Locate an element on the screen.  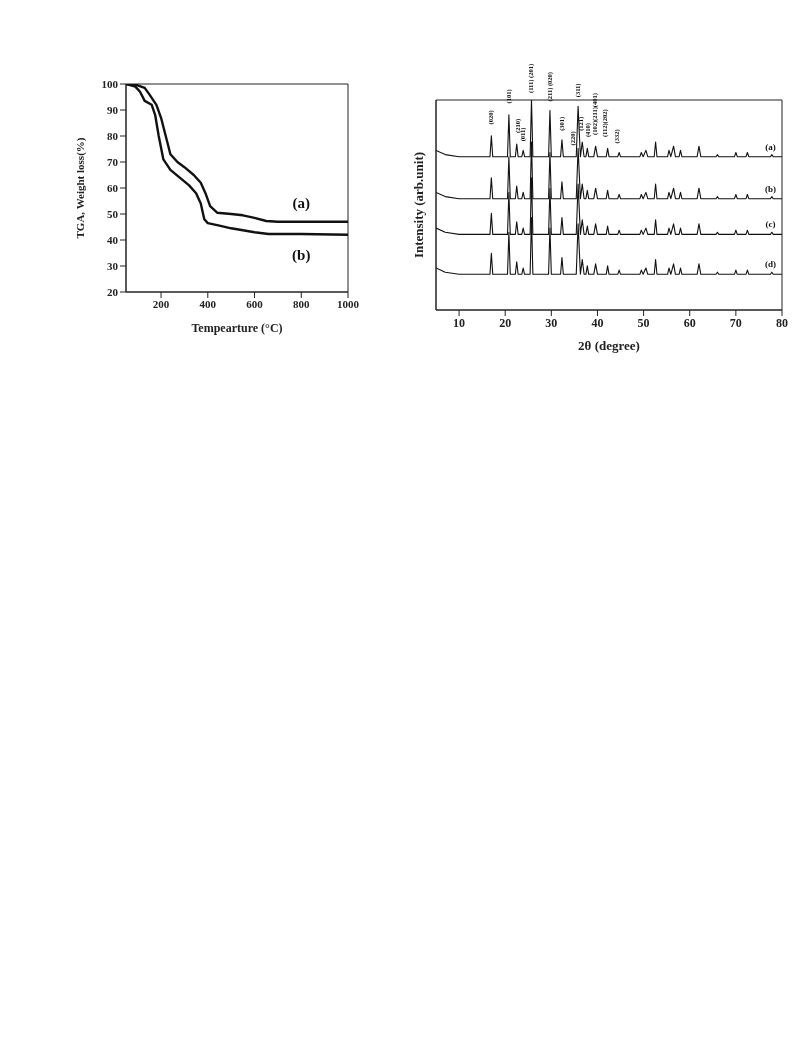
y-axis-title: TGA, Weight loss(%) is located at coordinates (80, 188).